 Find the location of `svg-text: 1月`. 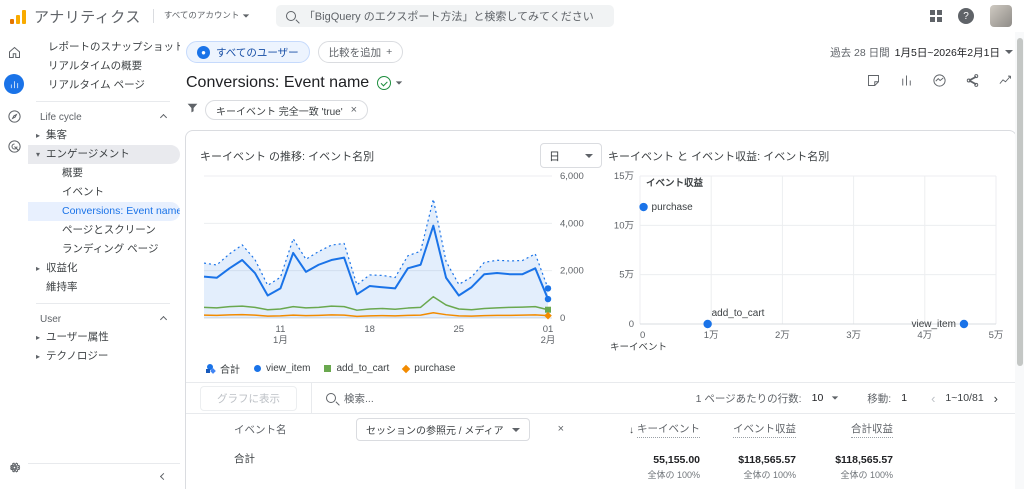

svg-text: 1月 is located at coordinates (280, 340).